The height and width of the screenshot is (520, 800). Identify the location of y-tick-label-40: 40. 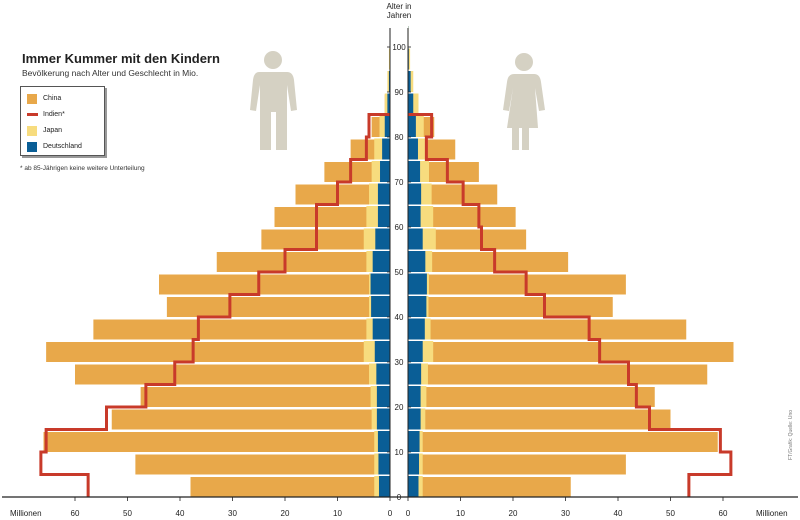
(399, 317).